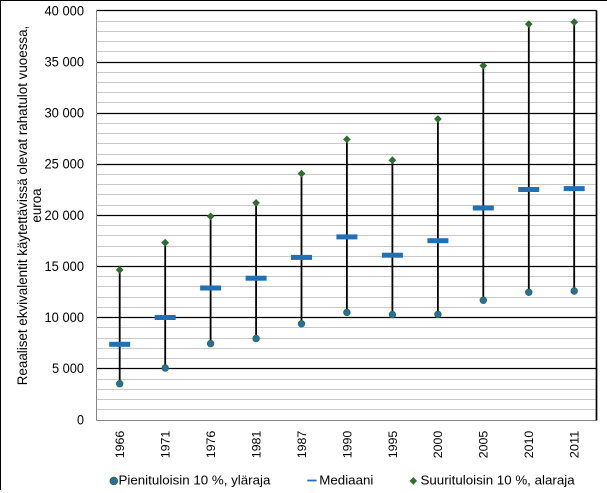 This screenshot has width=607, height=493. Describe the element at coordinates (195, 480) in the screenshot. I see `svg-text: Pienituloisin 10 %, yläraja` at that location.